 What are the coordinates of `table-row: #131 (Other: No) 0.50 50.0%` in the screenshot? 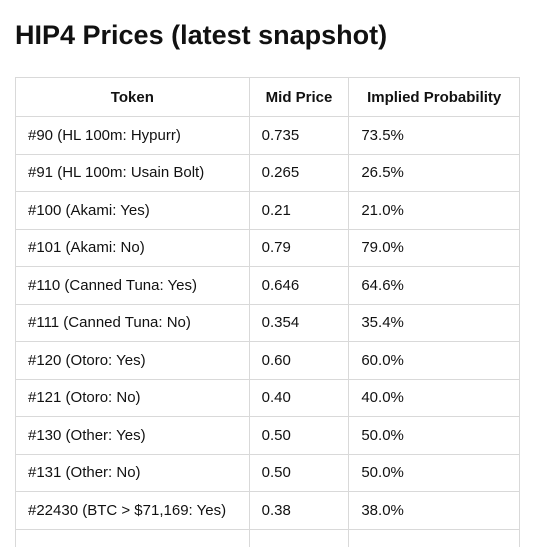 It's located at (267, 472).